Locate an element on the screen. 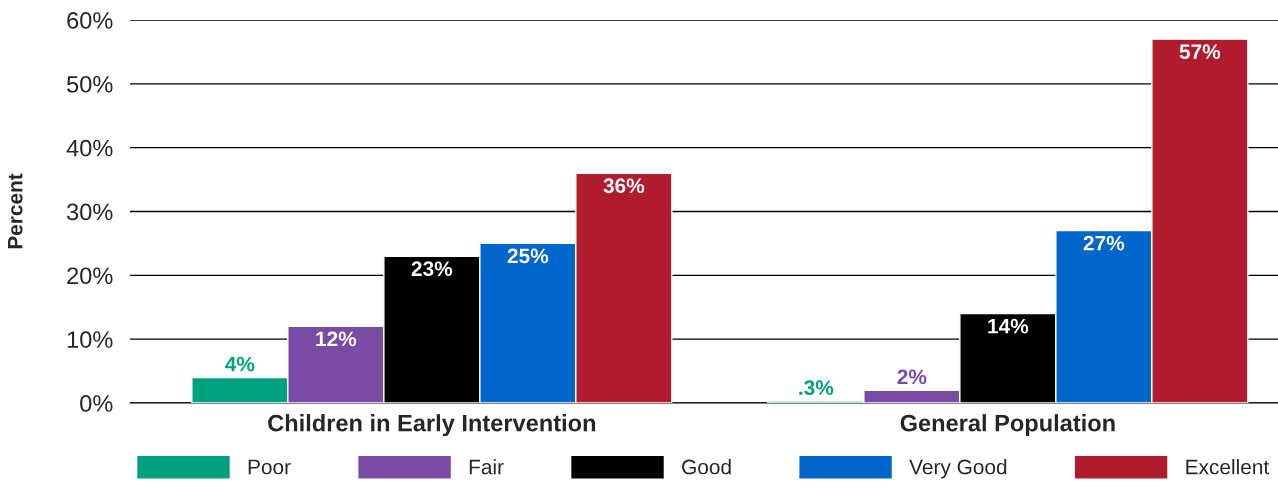 This screenshot has width=1278, height=498. data-label: 4% is located at coordinates (240, 364).